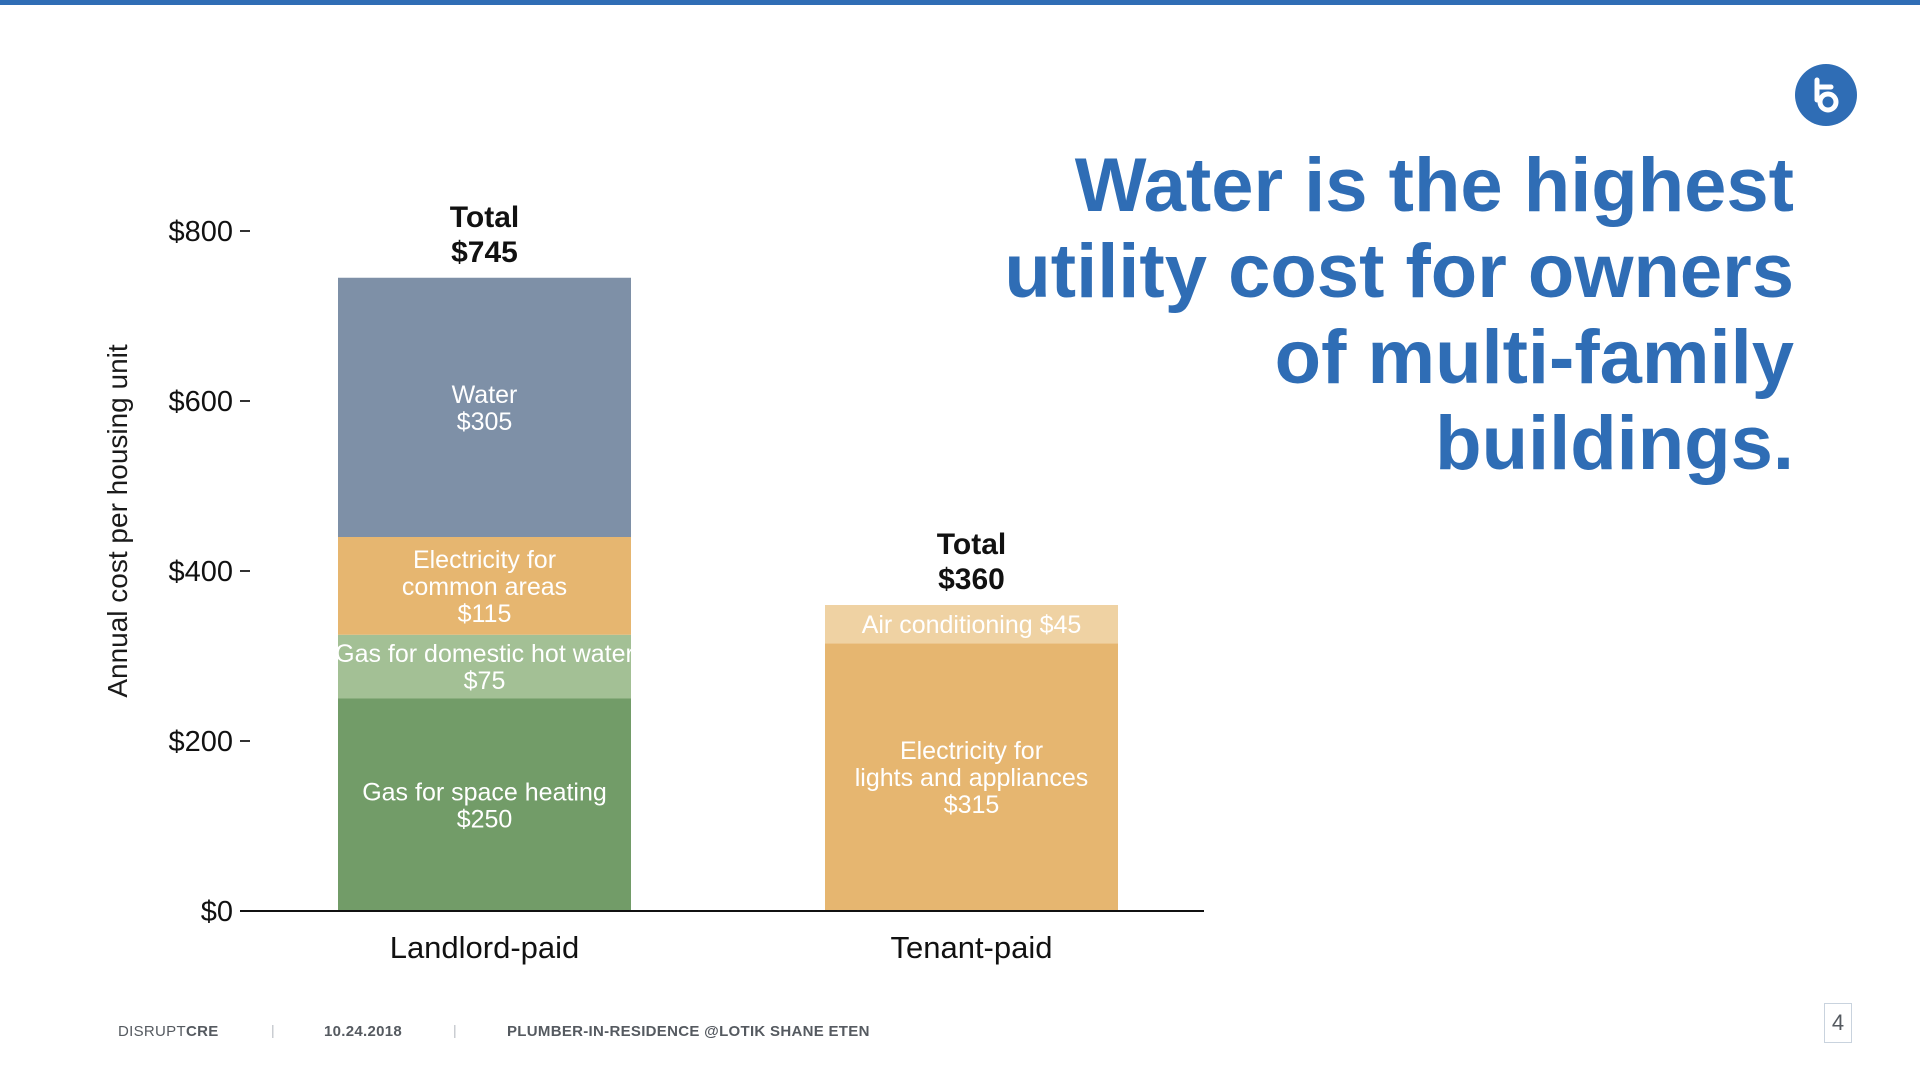 Image resolution: width=1920 pixels, height=1080 pixels. Describe the element at coordinates (117, 521) in the screenshot. I see `y-axis-title: Annual cost per housing unit` at that location.